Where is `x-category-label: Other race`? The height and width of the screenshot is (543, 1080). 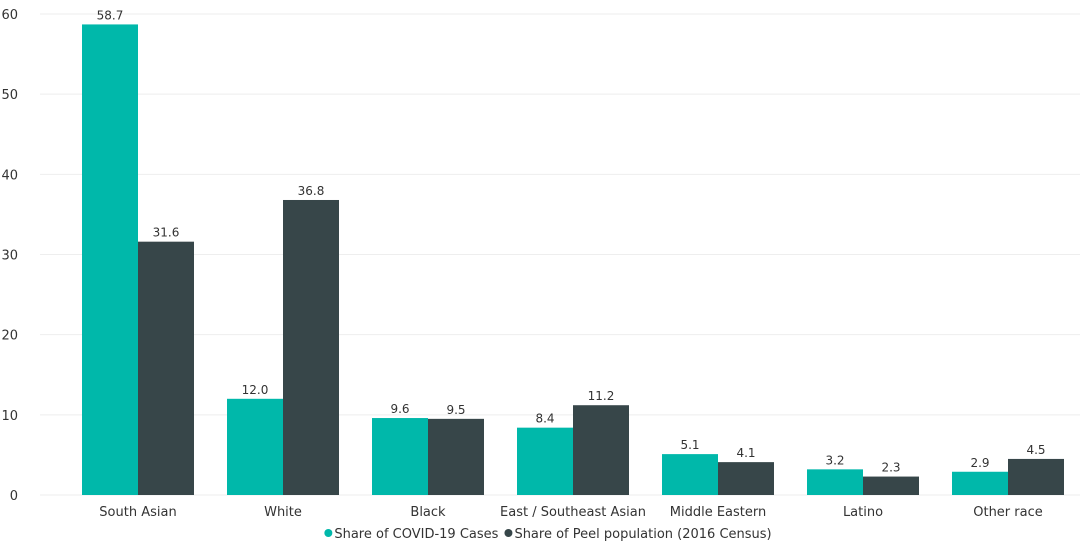
x-category-label: Other race is located at coordinates (1008, 512).